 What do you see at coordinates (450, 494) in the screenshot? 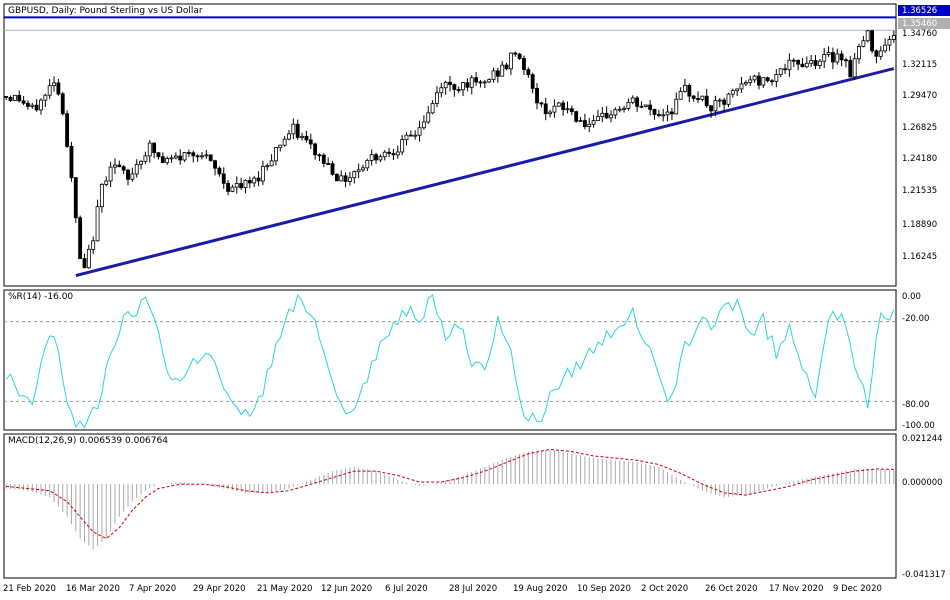
I see `macd-signal-line` at bounding box center [450, 494].